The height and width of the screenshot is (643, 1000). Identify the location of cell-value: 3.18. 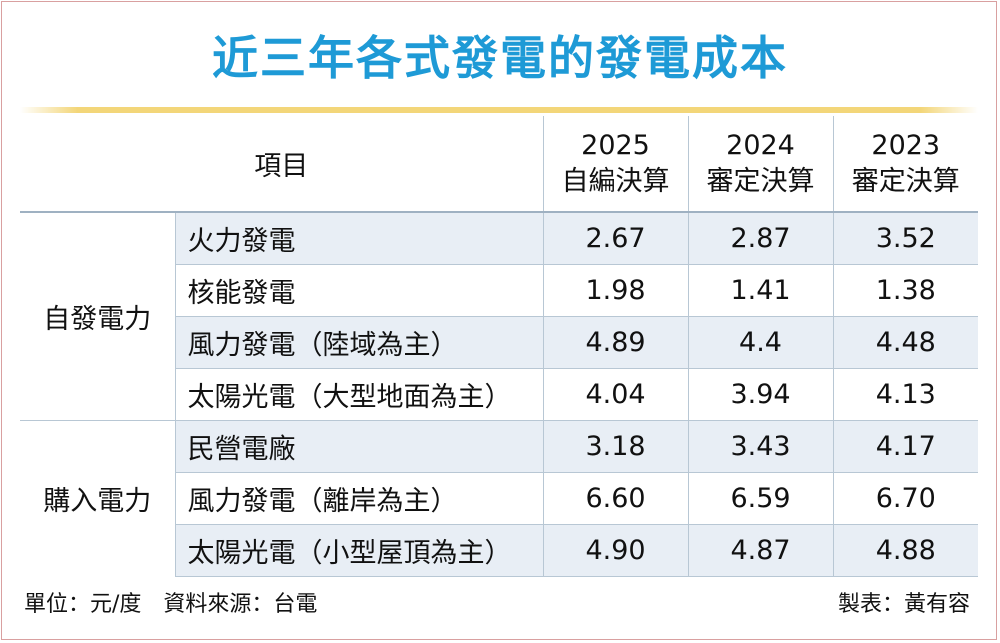
(615, 445).